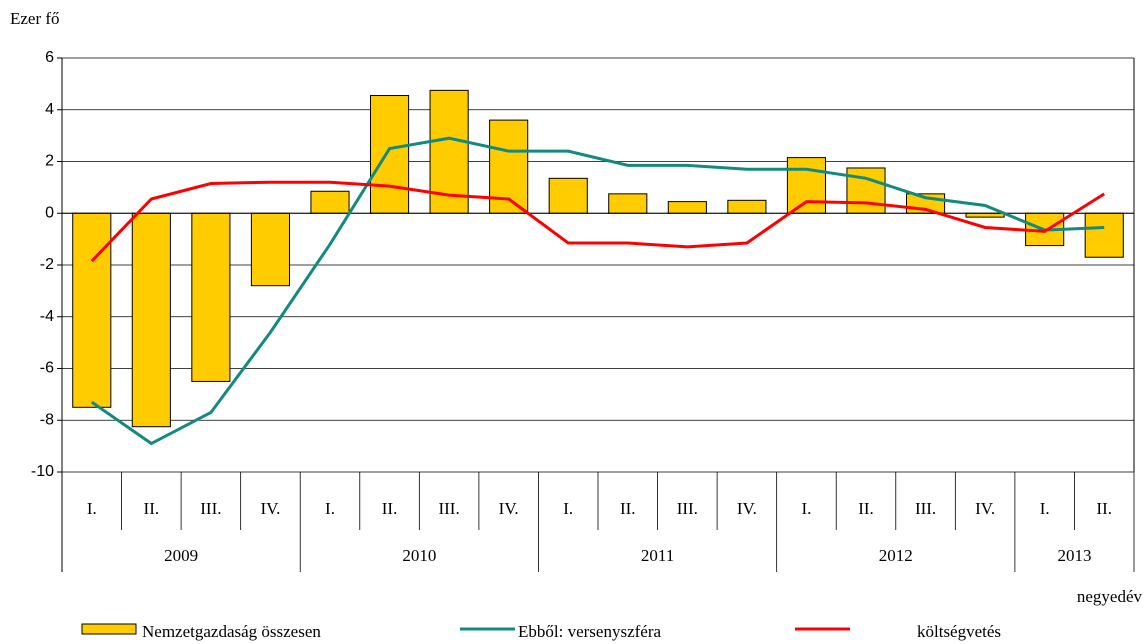  What do you see at coordinates (49, 109) in the screenshot?
I see `y-tick-label: 4` at bounding box center [49, 109].